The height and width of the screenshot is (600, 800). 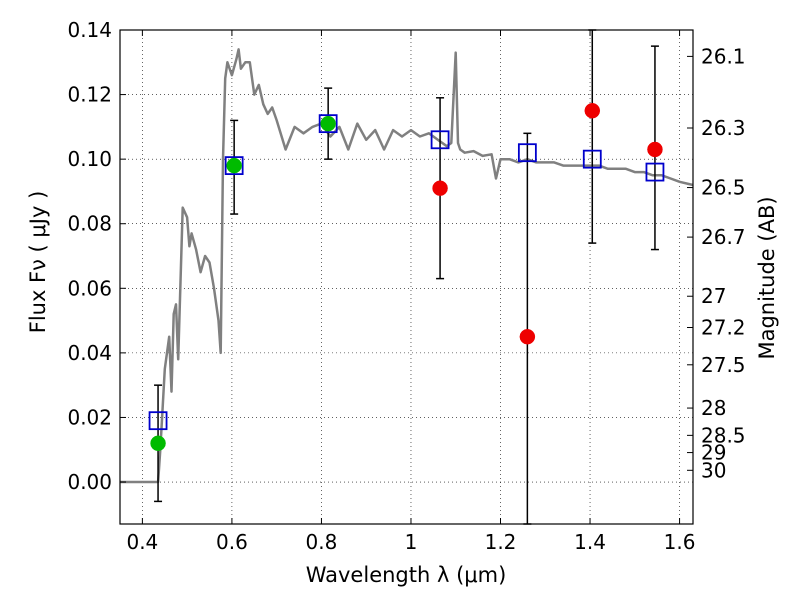 What do you see at coordinates (89, 353) in the screenshot?
I see `y-tick-label: 0.04` at bounding box center [89, 353].